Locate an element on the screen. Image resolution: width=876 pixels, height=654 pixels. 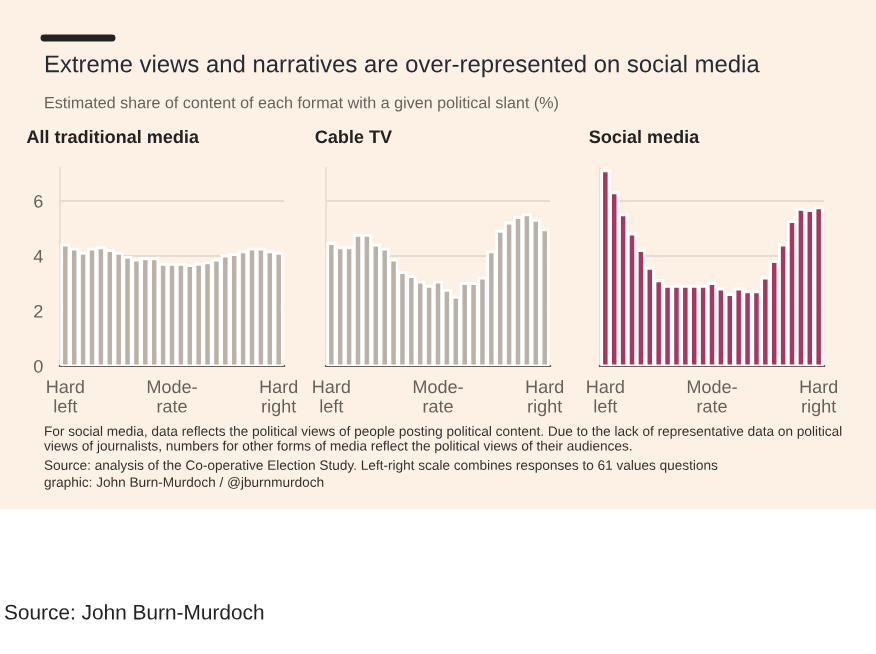
y-tick-label: 4 is located at coordinates (38, 256).